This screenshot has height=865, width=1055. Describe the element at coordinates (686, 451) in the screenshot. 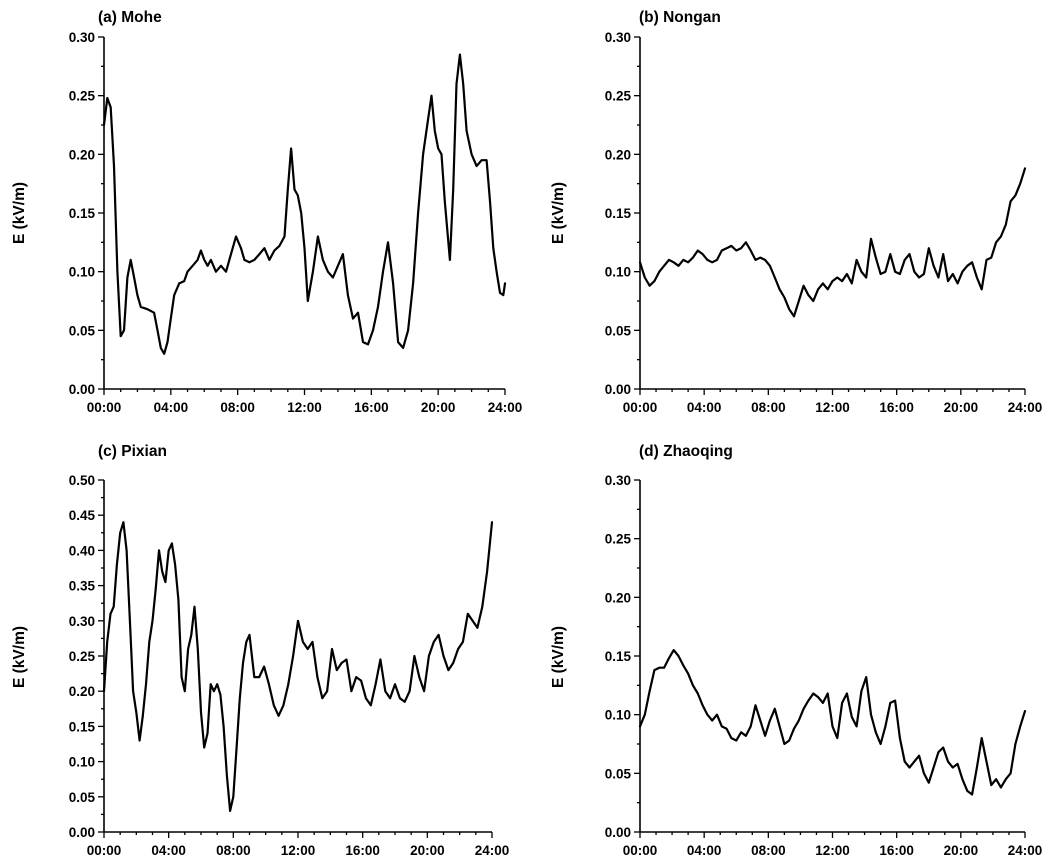

I see `panel-title: (d) Zhaoqing` at that location.